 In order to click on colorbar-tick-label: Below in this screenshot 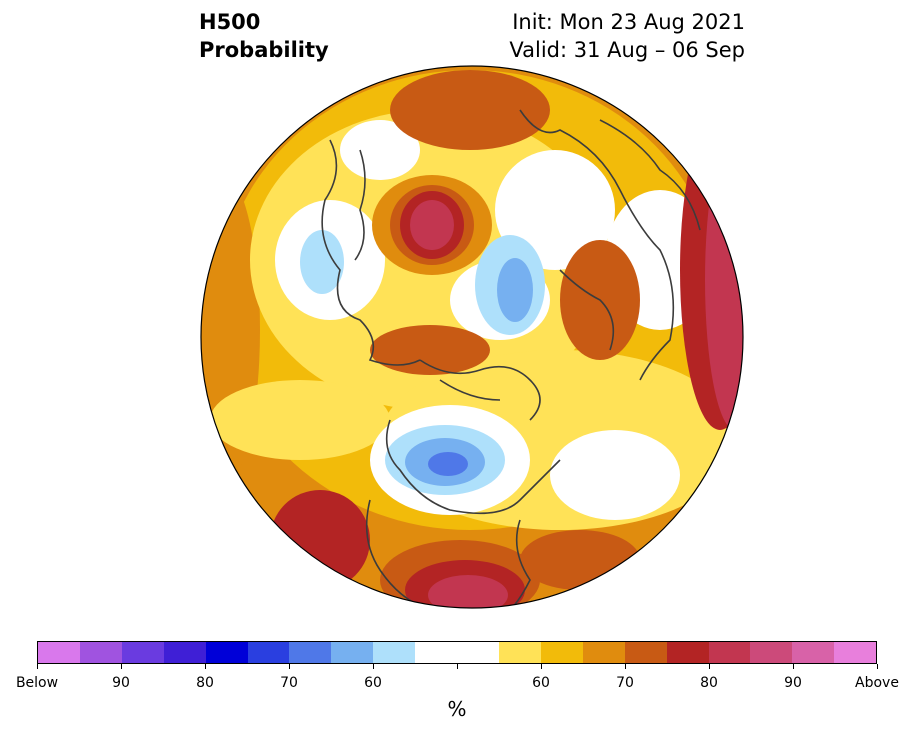, I will do `click(37, 683)`.